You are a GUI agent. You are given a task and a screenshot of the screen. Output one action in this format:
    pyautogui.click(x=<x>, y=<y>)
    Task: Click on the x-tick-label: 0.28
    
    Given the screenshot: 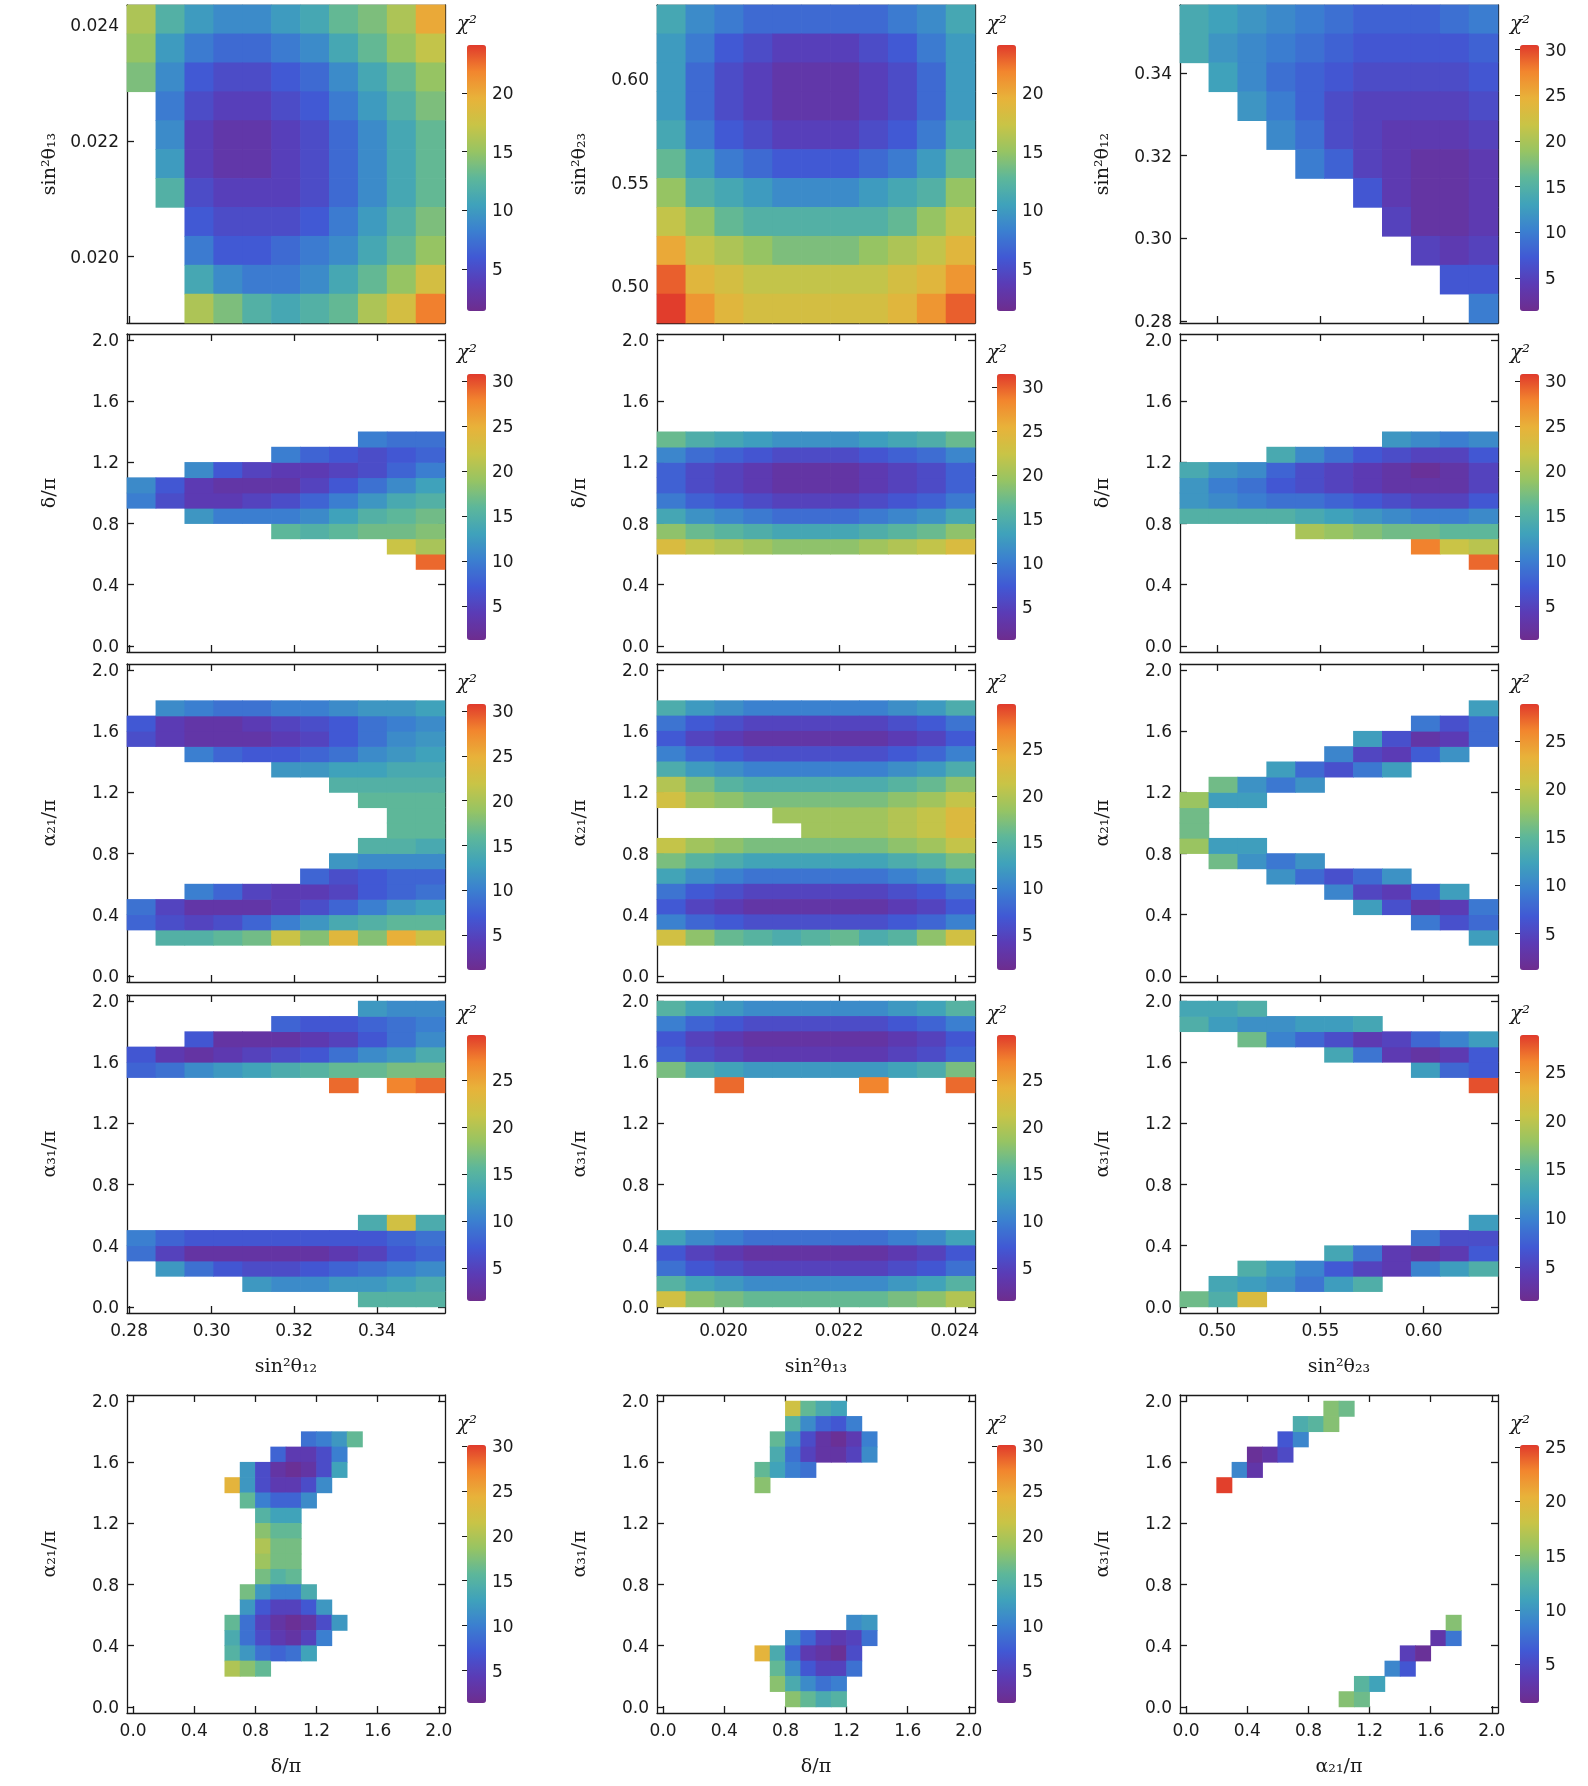 What is the action you would take?
    pyautogui.click(x=129, y=1329)
    